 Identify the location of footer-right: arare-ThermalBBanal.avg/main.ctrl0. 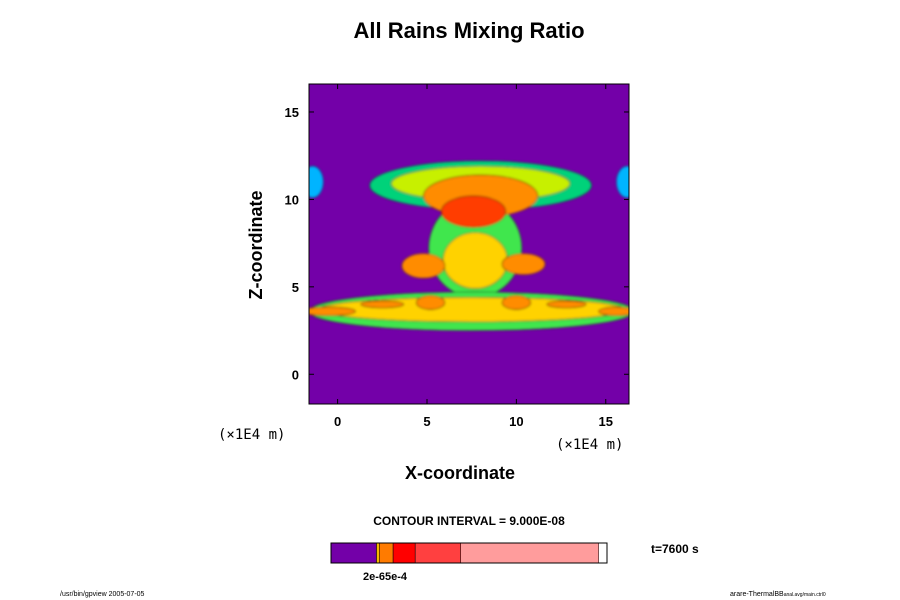
(778, 594).